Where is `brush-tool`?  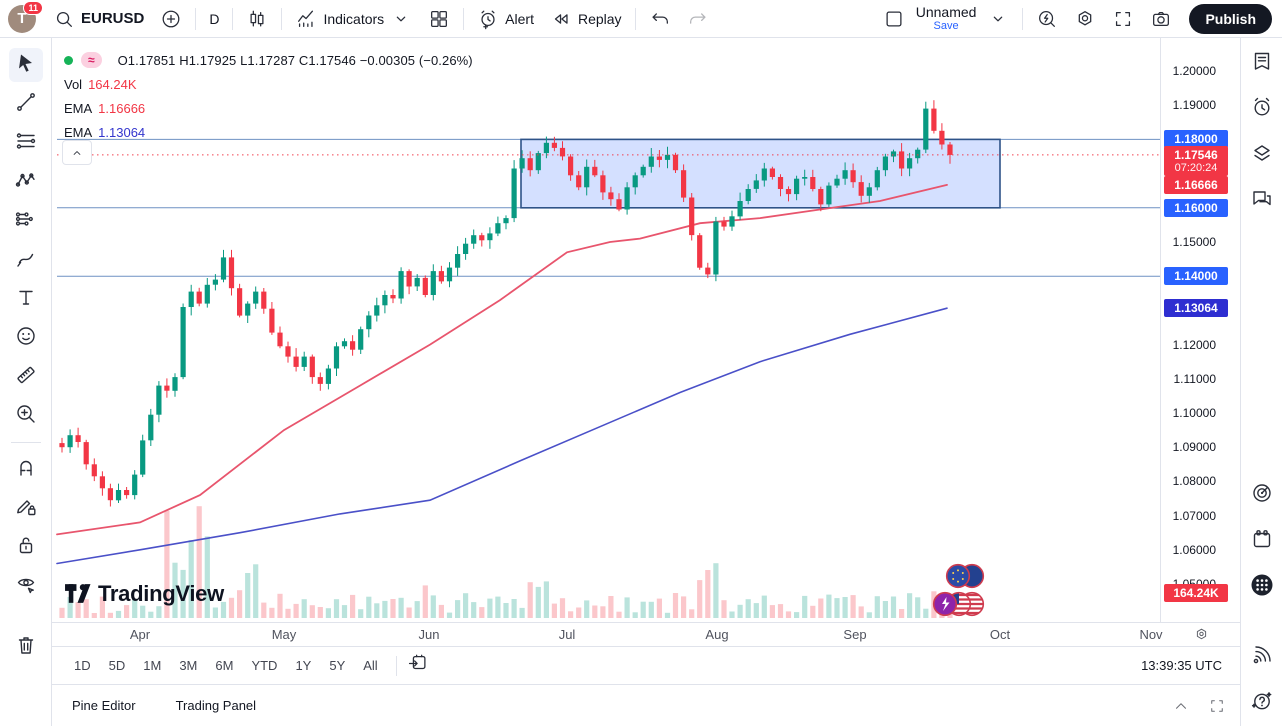 brush-tool is located at coordinates (26, 260).